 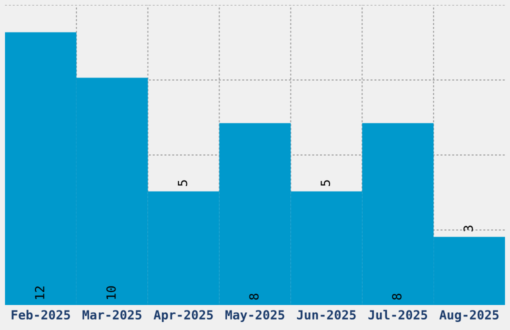 What do you see at coordinates (254, 316) in the screenshot?
I see `x-tick-label: May-2025` at bounding box center [254, 316].